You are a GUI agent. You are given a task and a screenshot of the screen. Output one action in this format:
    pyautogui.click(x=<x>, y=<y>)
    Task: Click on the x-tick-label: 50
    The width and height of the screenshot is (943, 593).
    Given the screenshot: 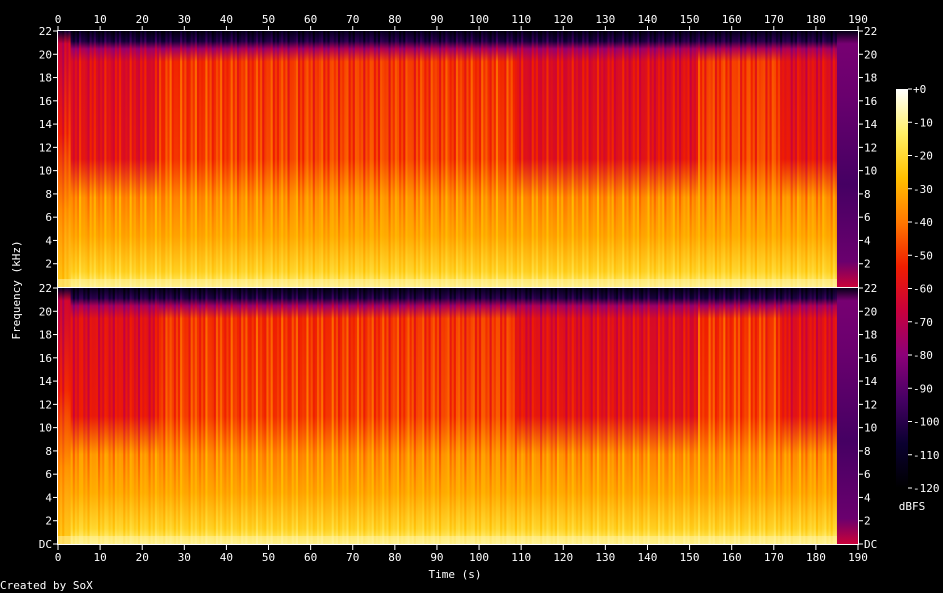 What is the action you would take?
    pyautogui.click(x=268, y=557)
    